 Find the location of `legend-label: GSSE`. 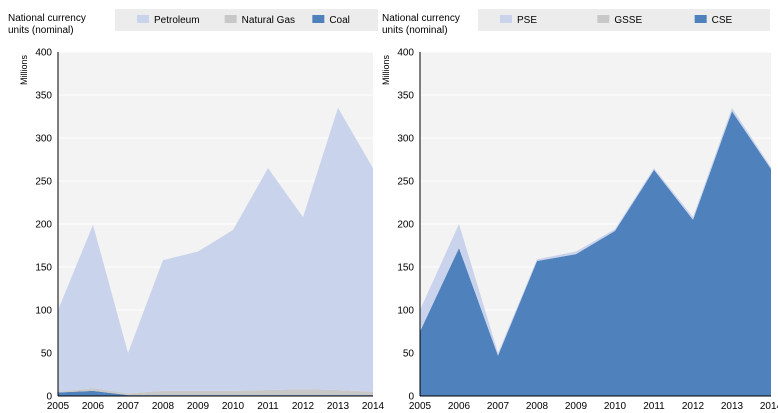

legend-label: GSSE is located at coordinates (628, 20).